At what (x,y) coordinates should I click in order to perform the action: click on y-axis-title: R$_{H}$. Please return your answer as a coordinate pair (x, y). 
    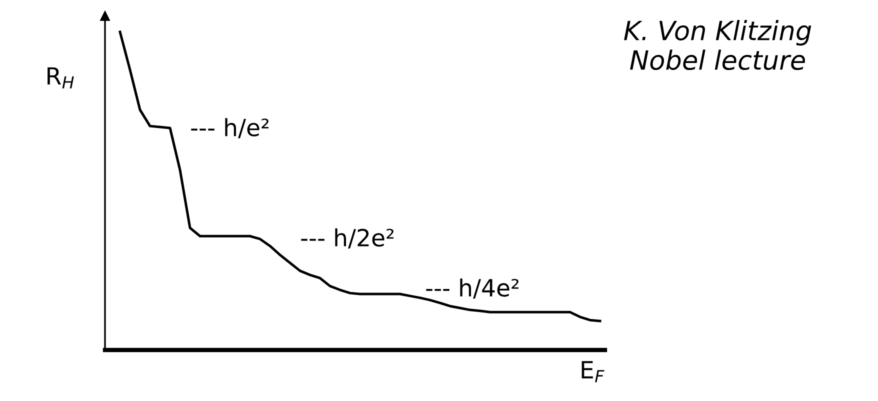
    Looking at the image, I should click on (61, 77).